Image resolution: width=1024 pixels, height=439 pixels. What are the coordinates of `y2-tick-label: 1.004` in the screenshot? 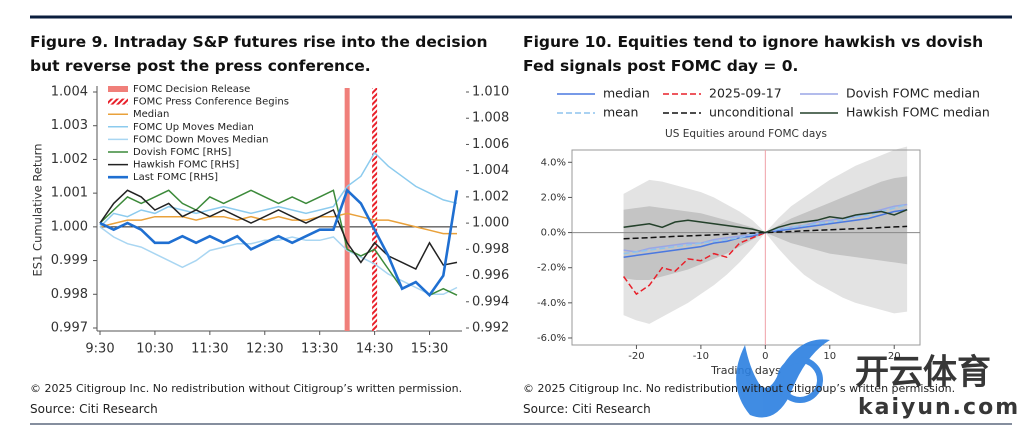 It's located at (490, 170).